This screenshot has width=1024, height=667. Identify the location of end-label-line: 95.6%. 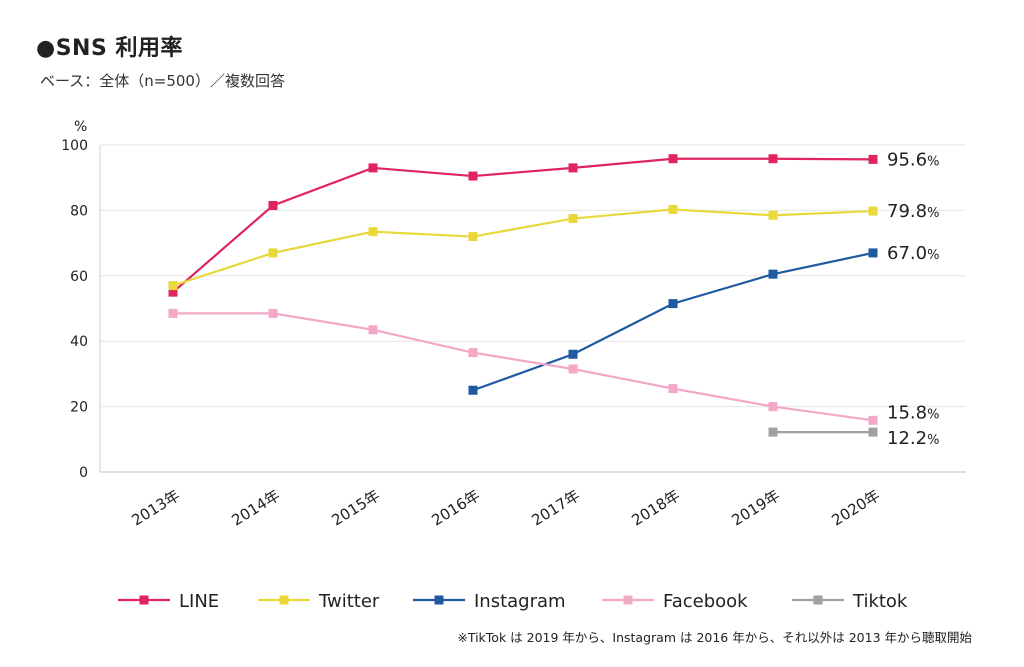
(913, 159).